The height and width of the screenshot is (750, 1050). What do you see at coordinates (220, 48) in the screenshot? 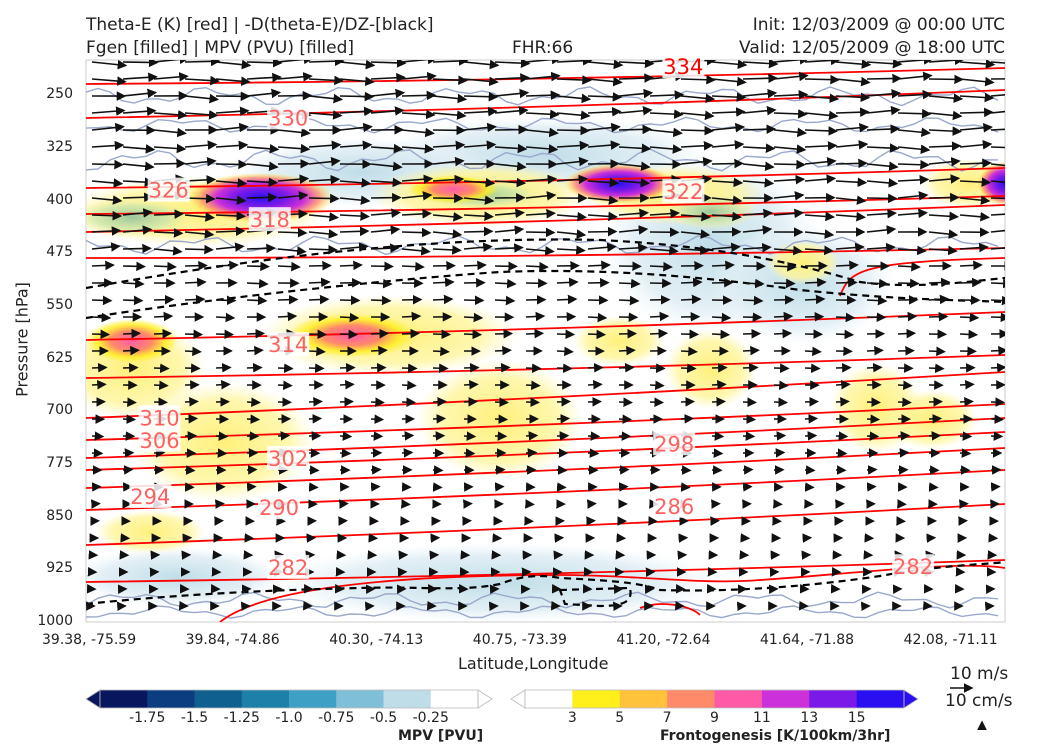
I see `title-line-2: Fgen [filled] | MPV (PVU) [filled]` at bounding box center [220, 48].